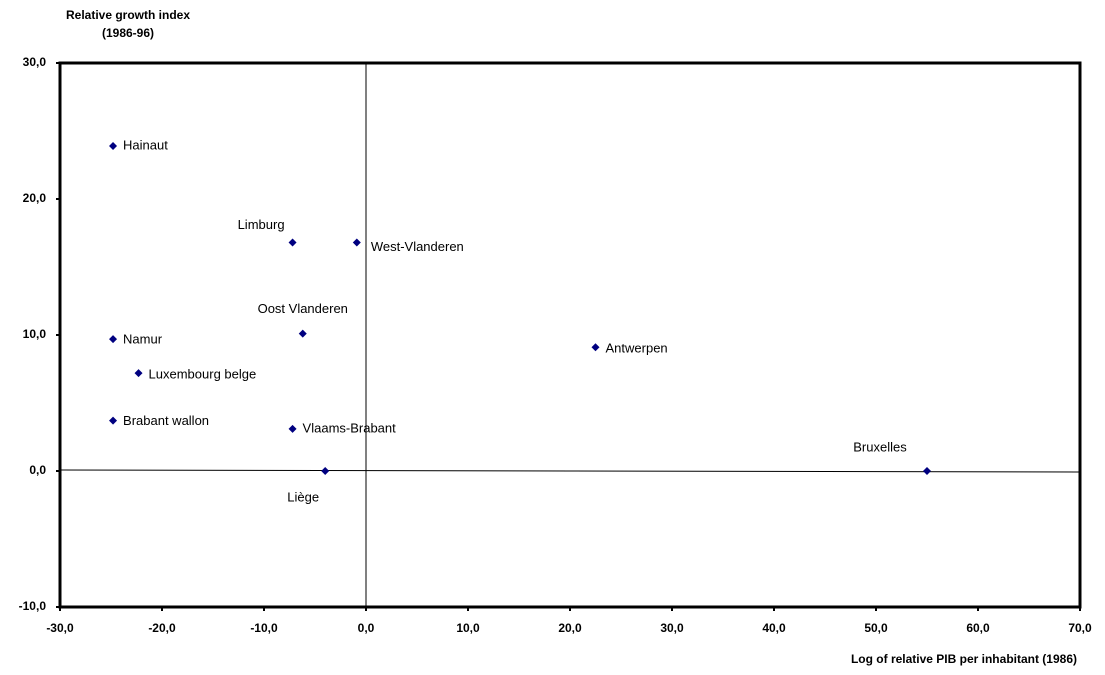 This screenshot has height=675, width=1105. Describe the element at coordinates (166, 420) in the screenshot. I see `point-label: Brabant wallon` at that location.